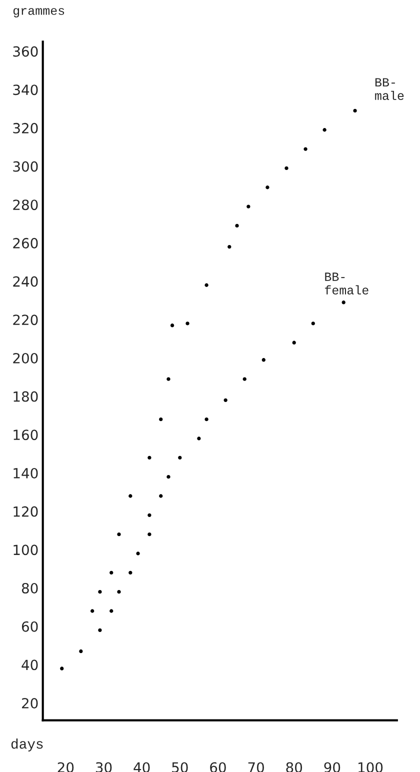 The width and height of the screenshot is (420, 772). I want to click on y-axis-title: grammes, so click(38, 13).